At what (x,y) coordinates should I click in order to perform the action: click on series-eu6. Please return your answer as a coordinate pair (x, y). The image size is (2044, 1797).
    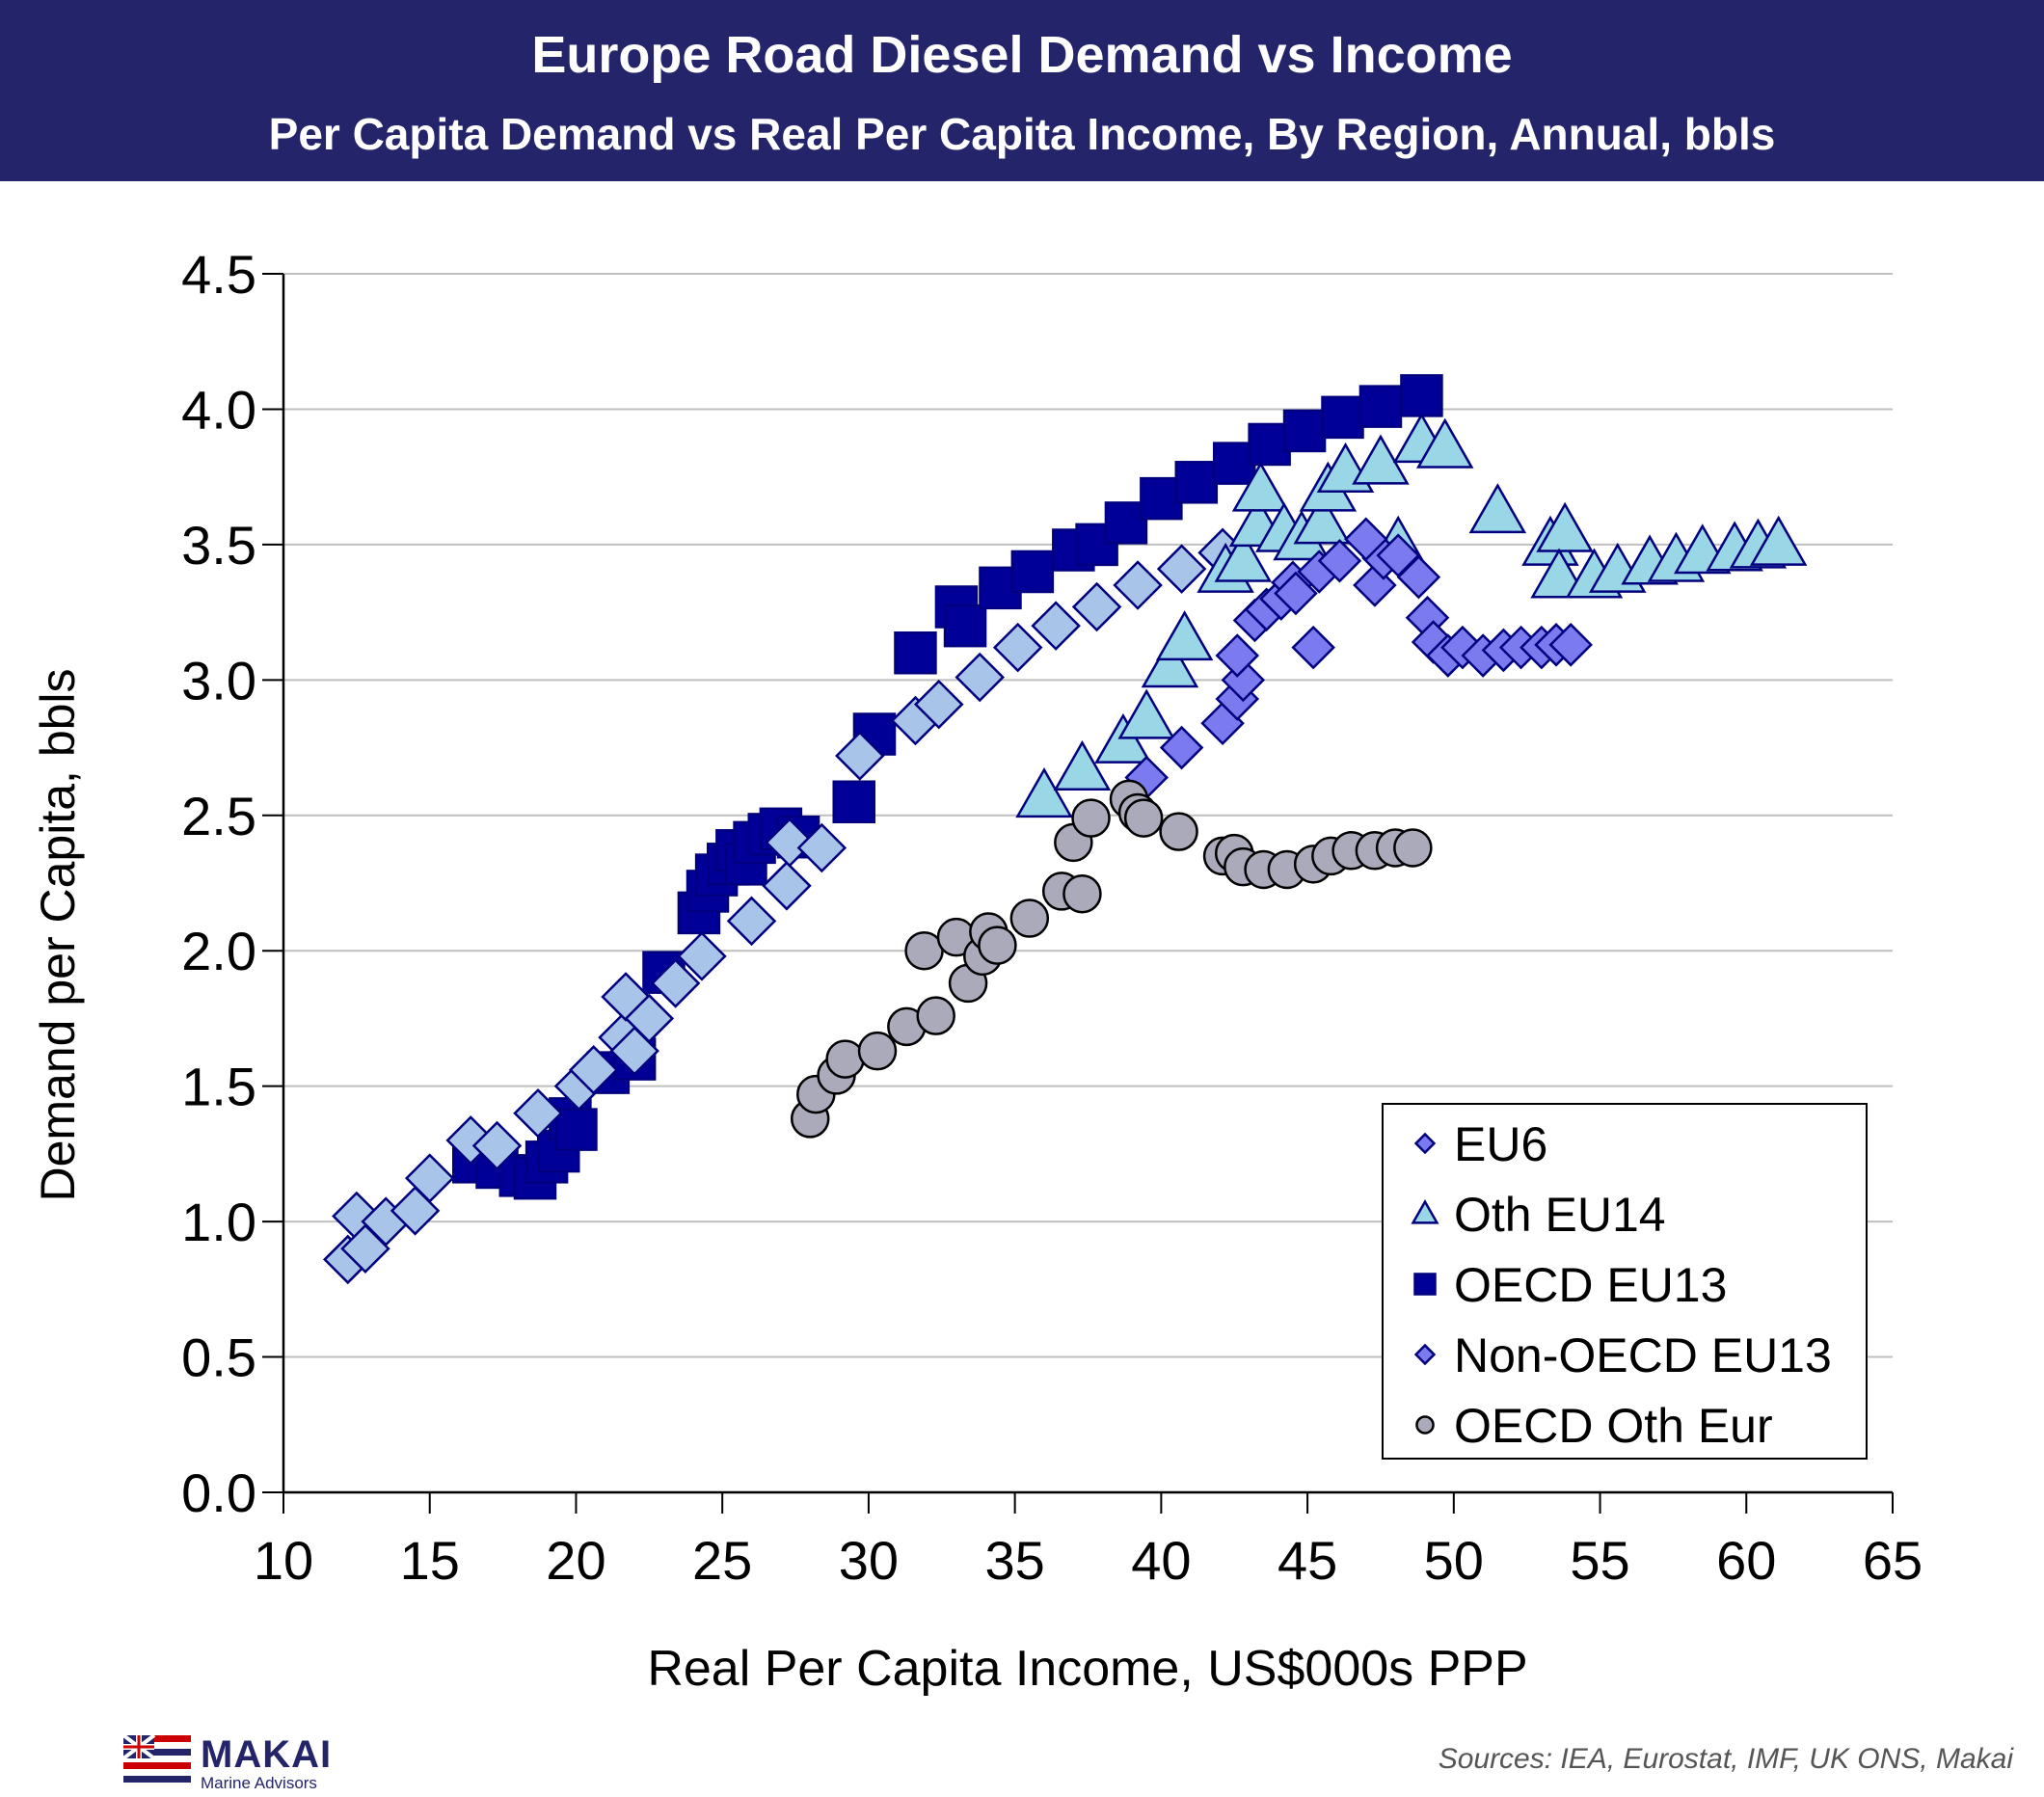
    Looking at the image, I should click on (1358, 658).